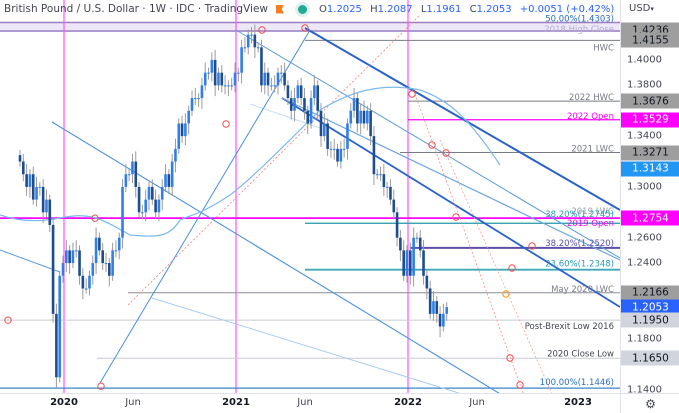 Image resolution: width=679 pixels, height=413 pixels. I want to click on faint-trend-line, so click(285, 116).